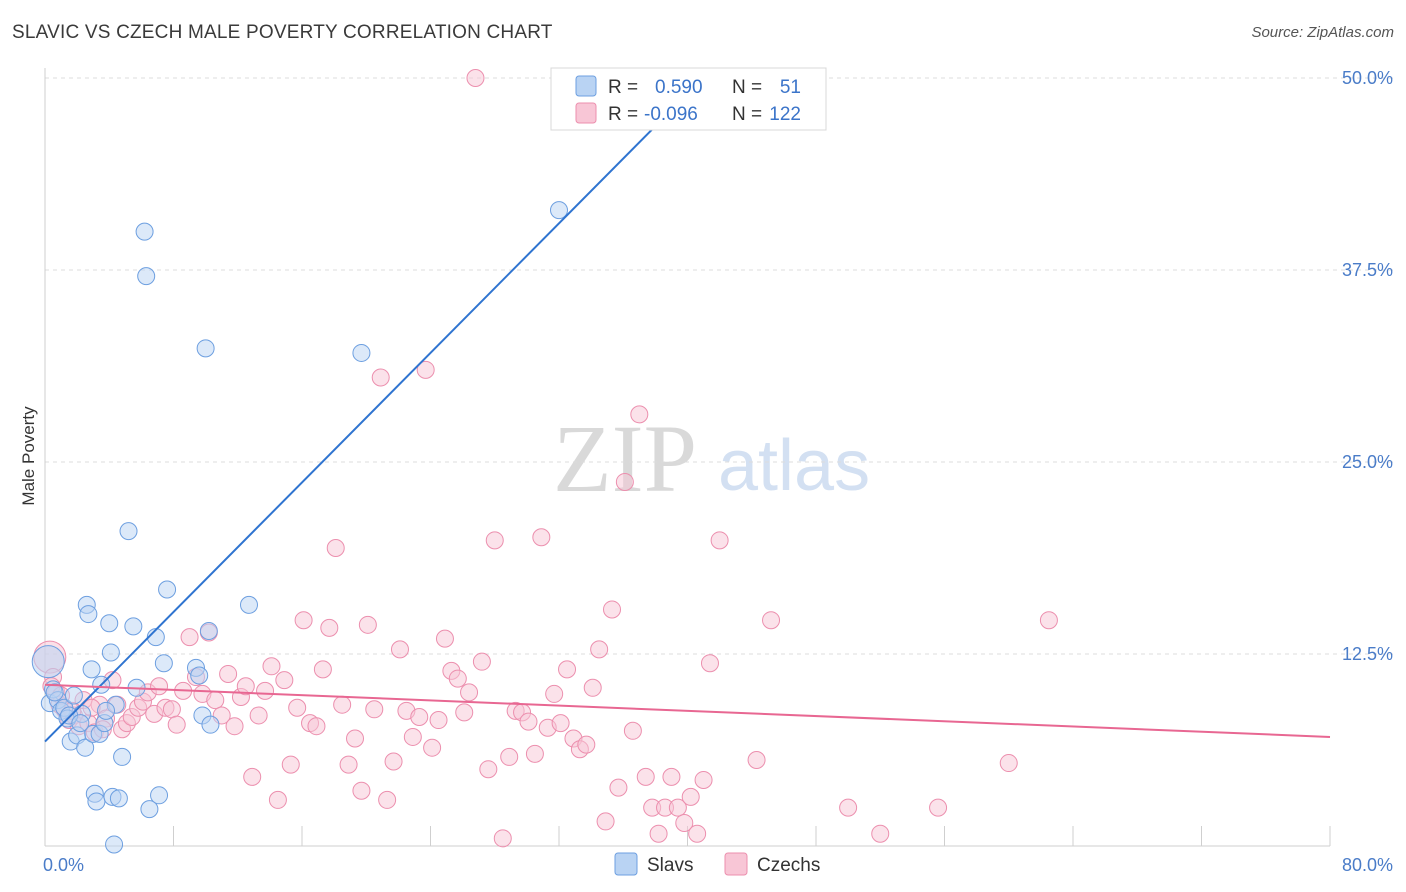 The width and height of the screenshot is (1406, 892). I want to click on y-tick-label: 12.5%, so click(1367, 654).